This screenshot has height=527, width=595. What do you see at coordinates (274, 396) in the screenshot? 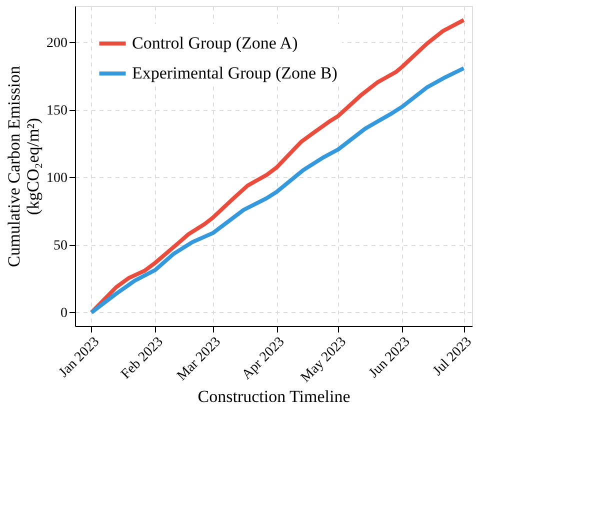
I see `x-axis-title: Construction Timeline` at bounding box center [274, 396].